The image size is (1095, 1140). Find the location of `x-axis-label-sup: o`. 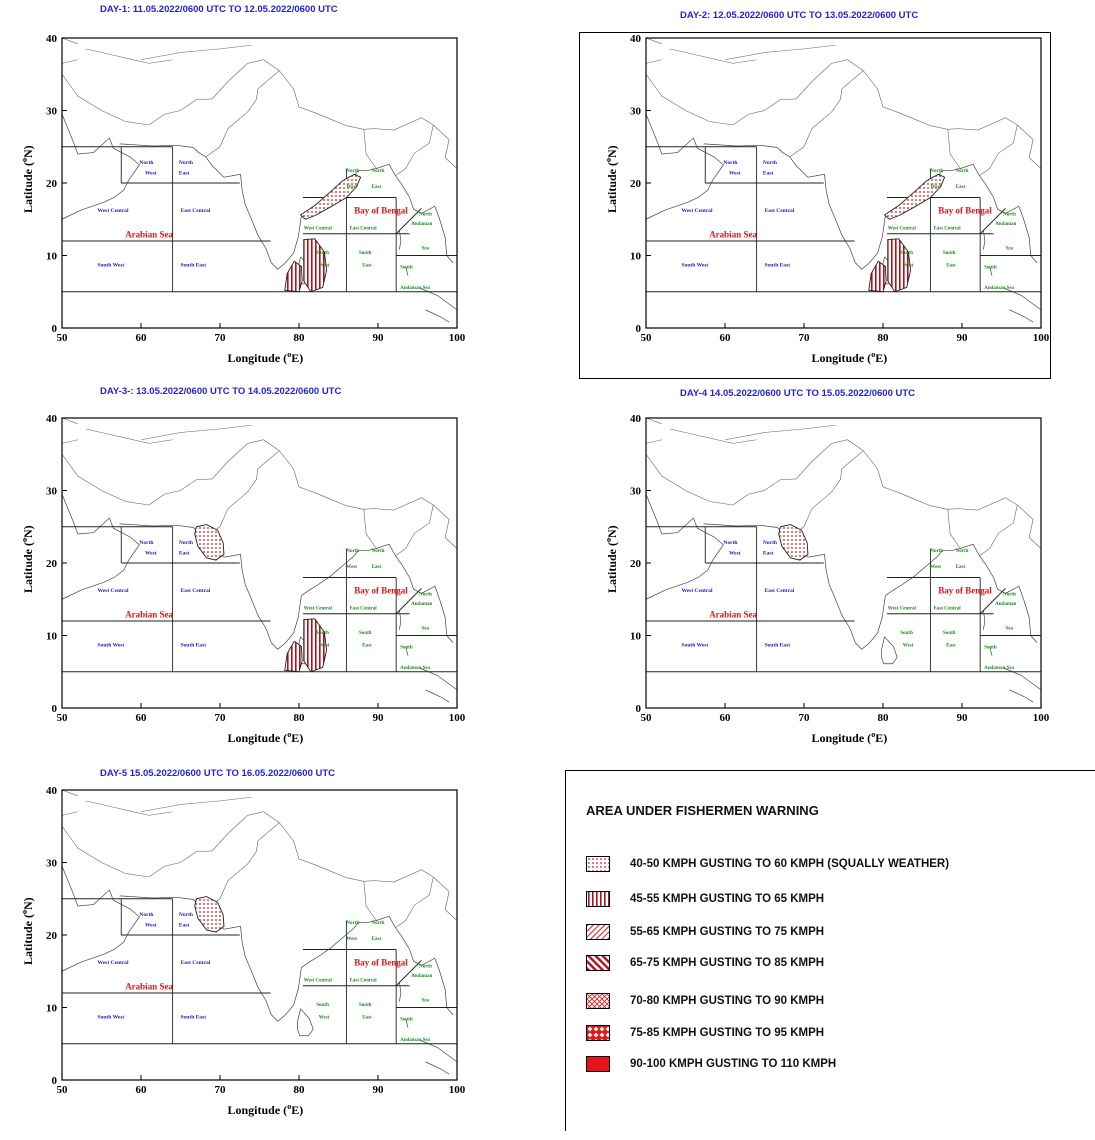

x-axis-label-sup: o is located at coordinates (289, 354).